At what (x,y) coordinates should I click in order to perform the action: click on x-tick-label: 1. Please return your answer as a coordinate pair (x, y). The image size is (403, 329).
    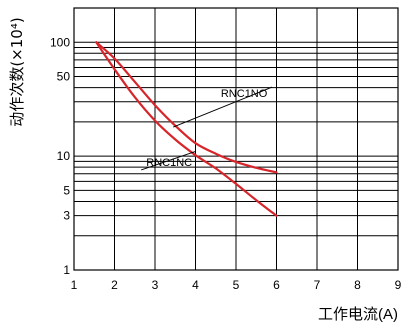
    Looking at the image, I should click on (74, 285).